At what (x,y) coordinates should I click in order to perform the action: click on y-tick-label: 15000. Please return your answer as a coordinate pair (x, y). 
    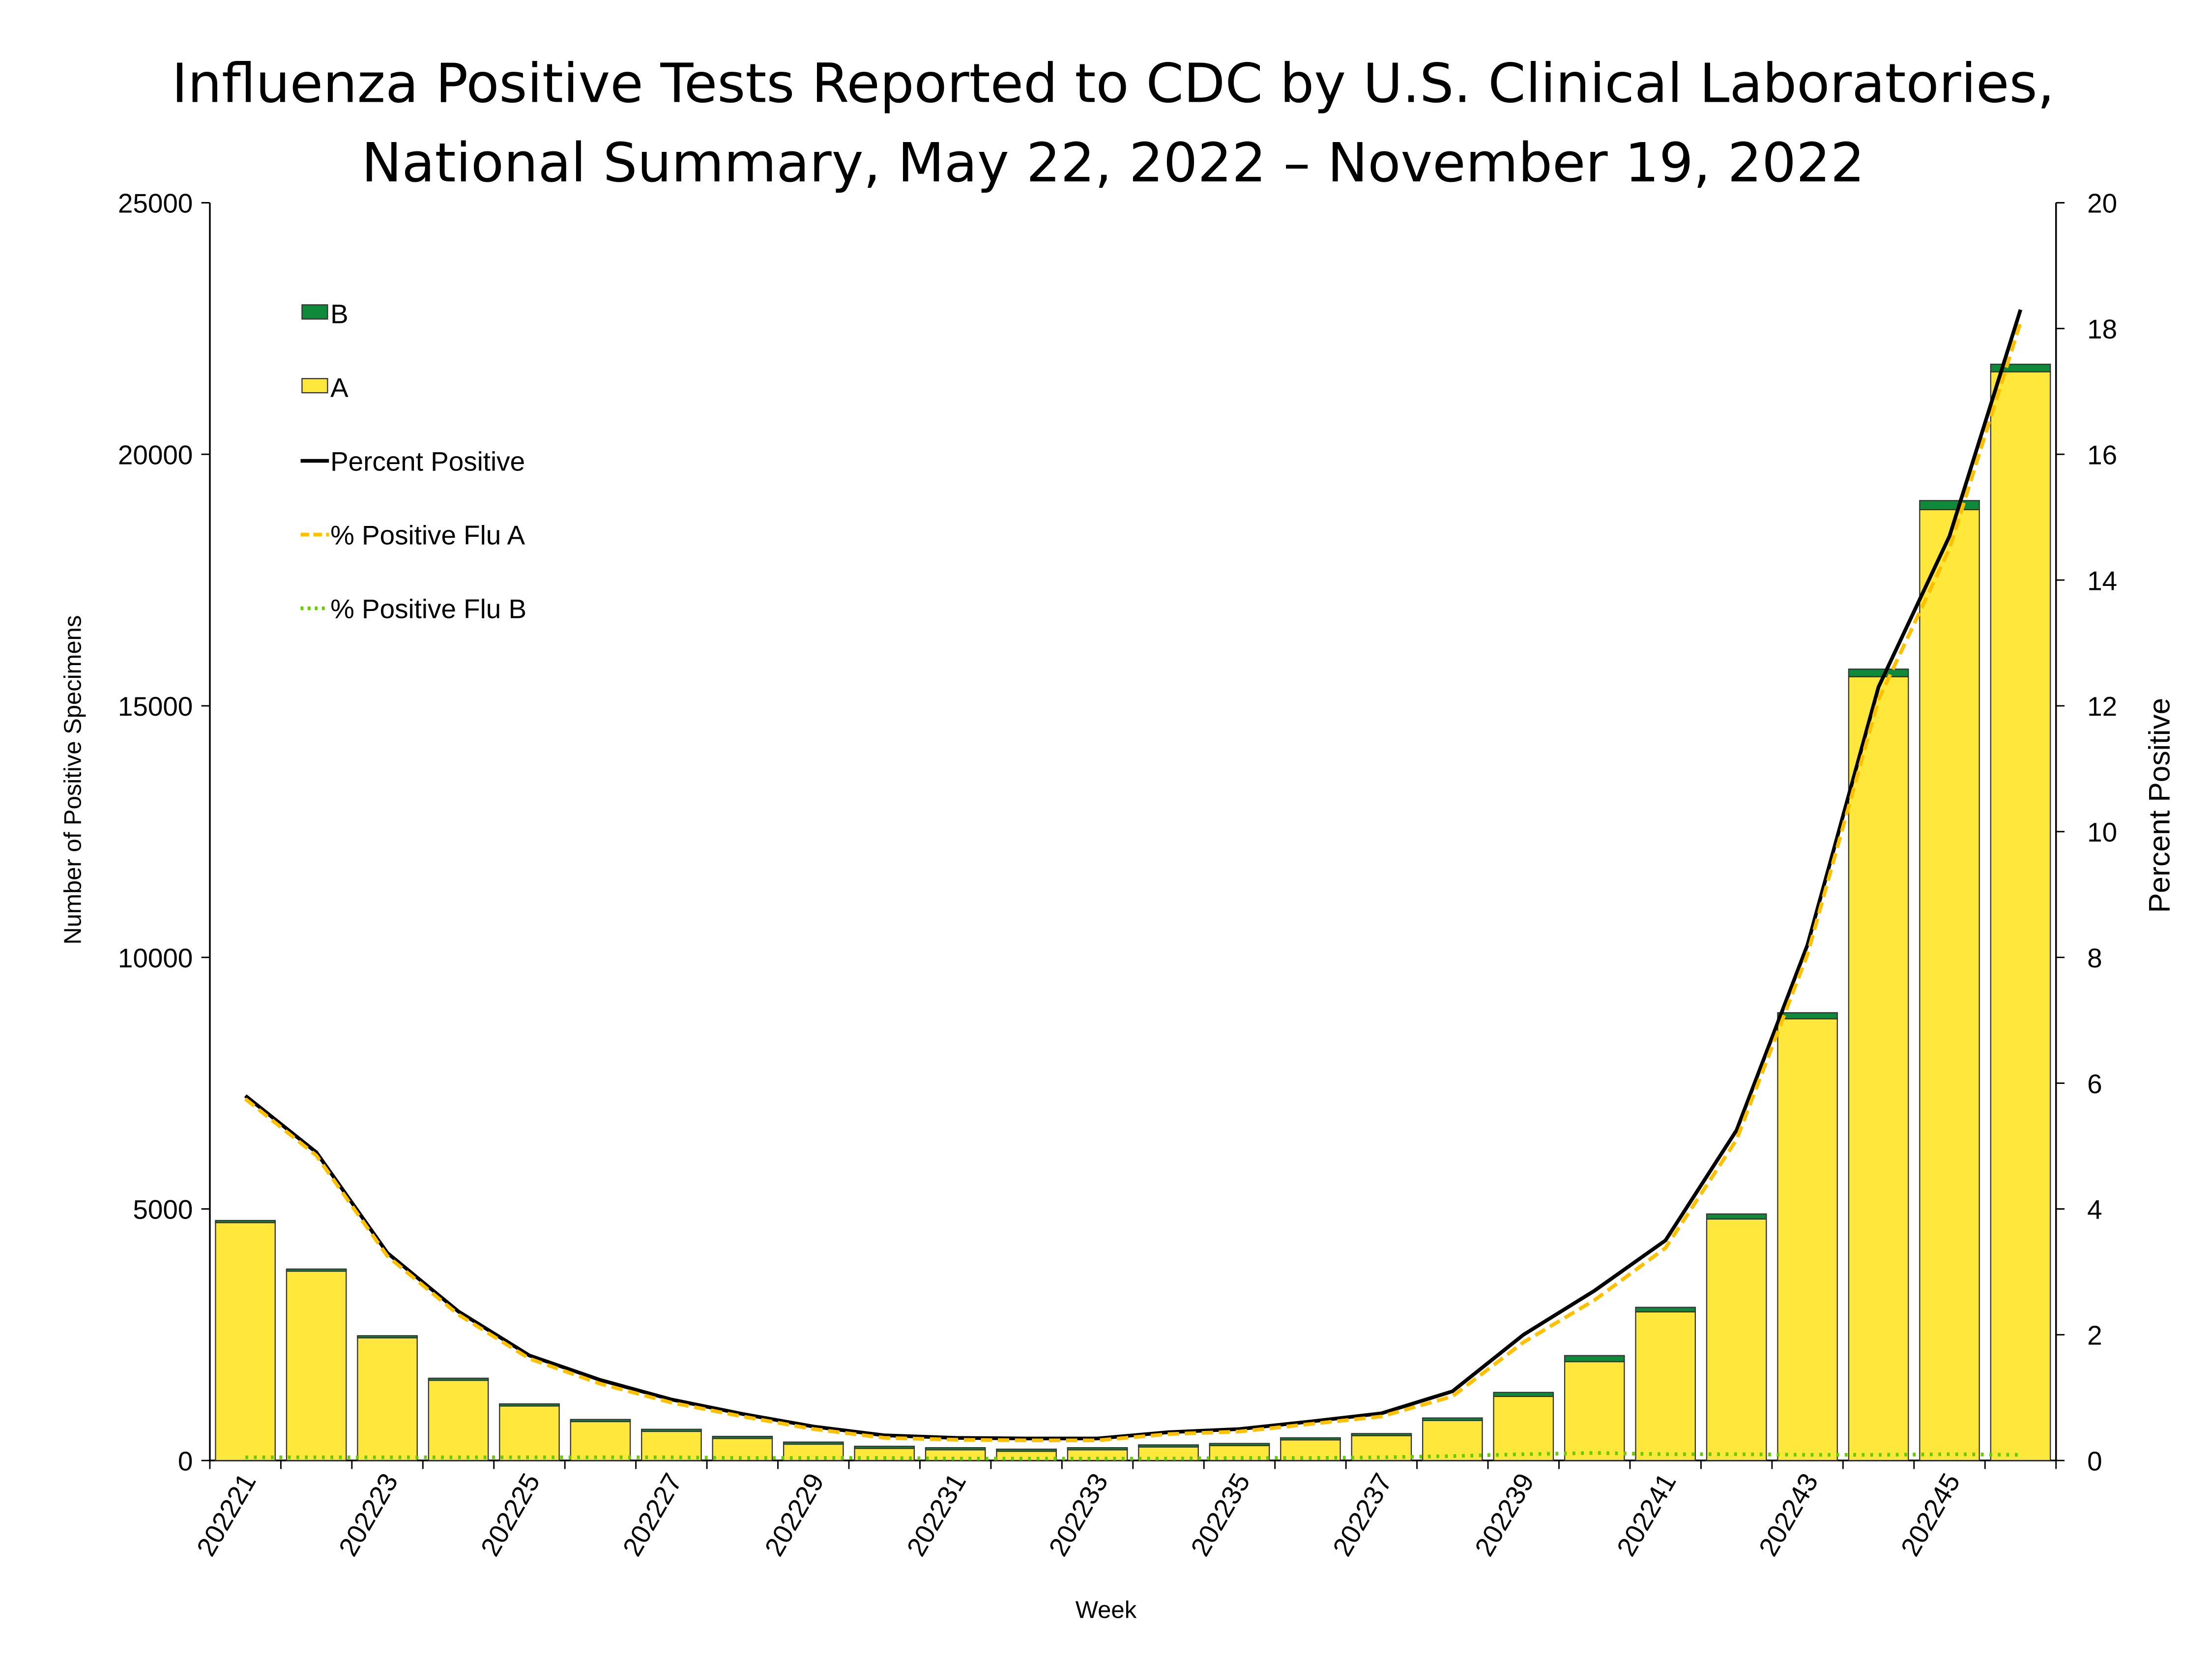
    Looking at the image, I should click on (155, 707).